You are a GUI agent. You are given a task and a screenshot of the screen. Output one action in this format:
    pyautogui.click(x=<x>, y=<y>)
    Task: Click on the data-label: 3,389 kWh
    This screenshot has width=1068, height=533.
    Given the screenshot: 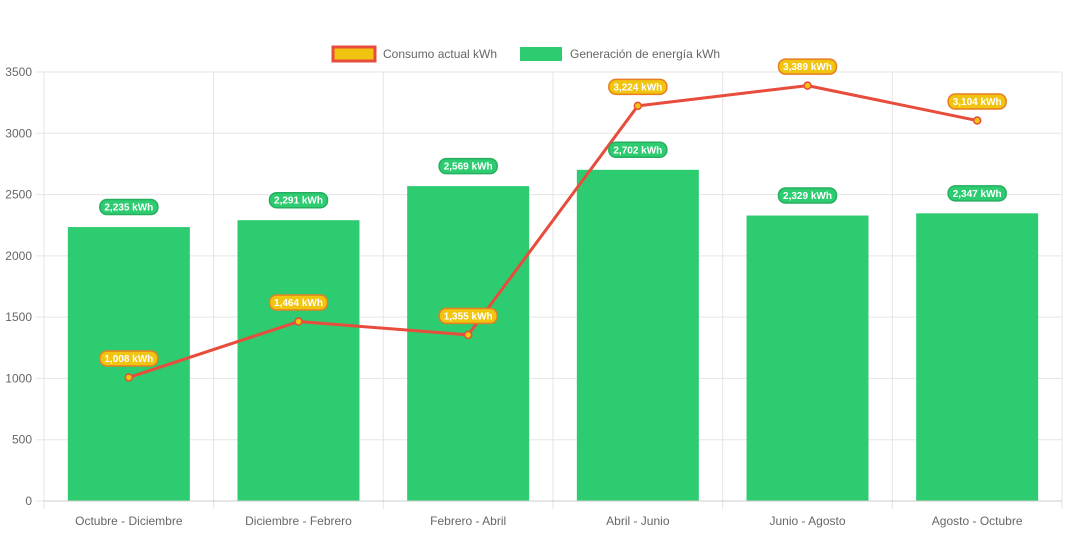 What is the action you would take?
    pyautogui.click(x=807, y=66)
    